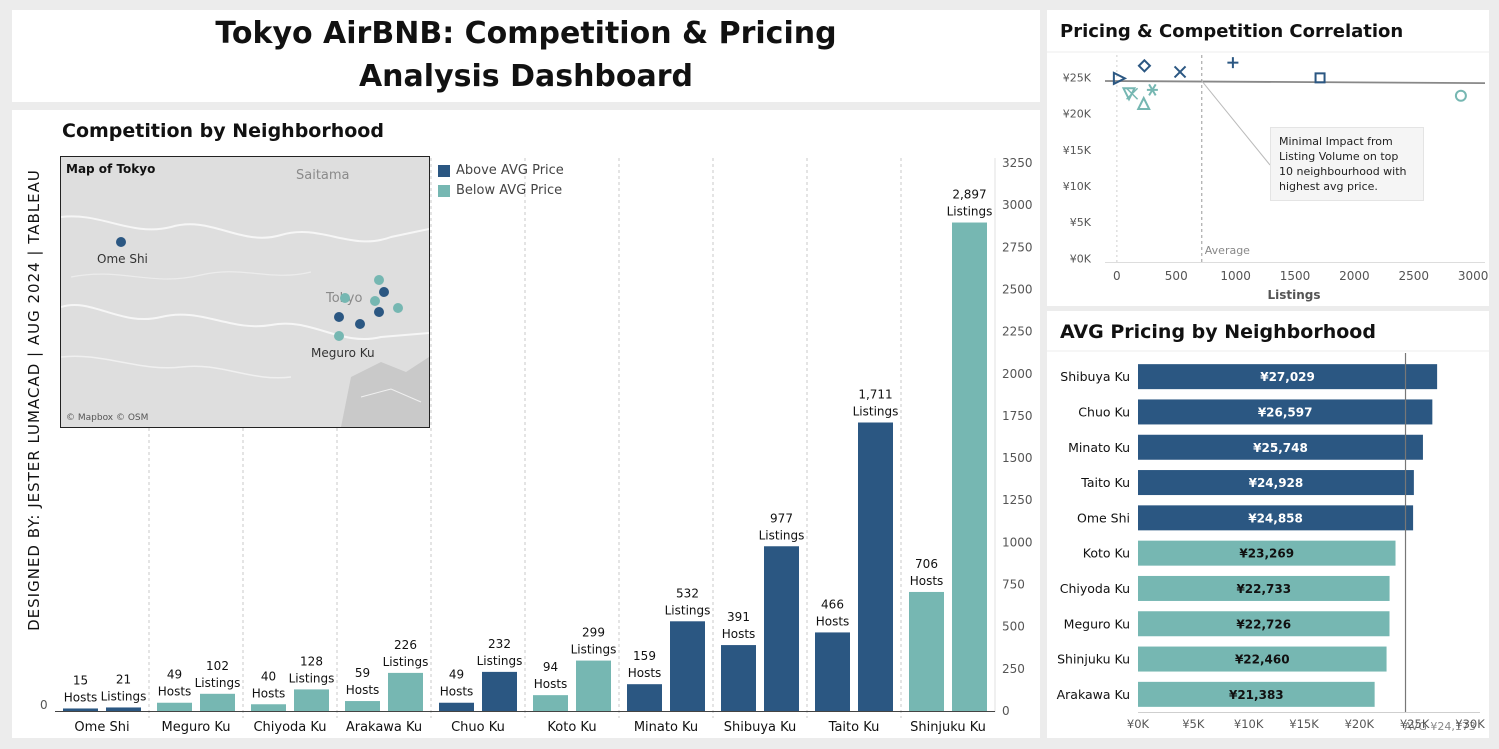 This screenshot has height=749, width=1499. What do you see at coordinates (101, 727) in the screenshot?
I see `category-label: Ome Shi` at bounding box center [101, 727].